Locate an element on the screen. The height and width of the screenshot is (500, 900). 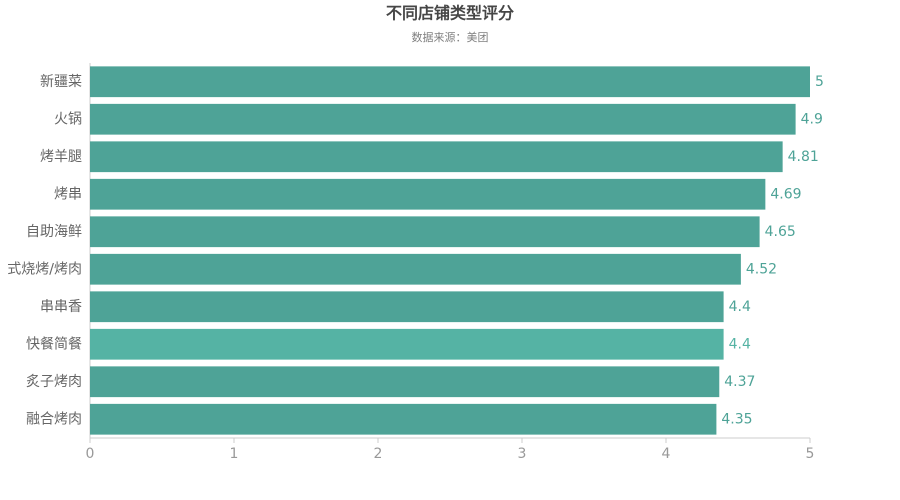
y-tick-label: 烤串 is located at coordinates (68, 194).